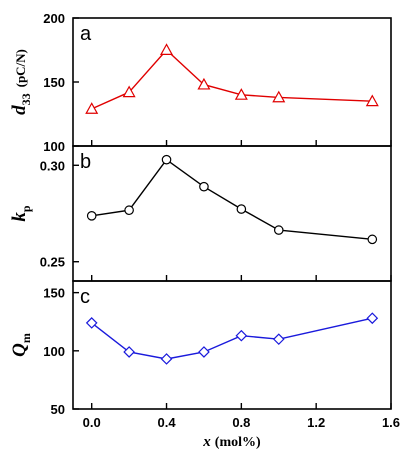  Describe the element at coordinates (26, 208) in the screenshot. I see `y-axis-label-subscript: p` at that location.